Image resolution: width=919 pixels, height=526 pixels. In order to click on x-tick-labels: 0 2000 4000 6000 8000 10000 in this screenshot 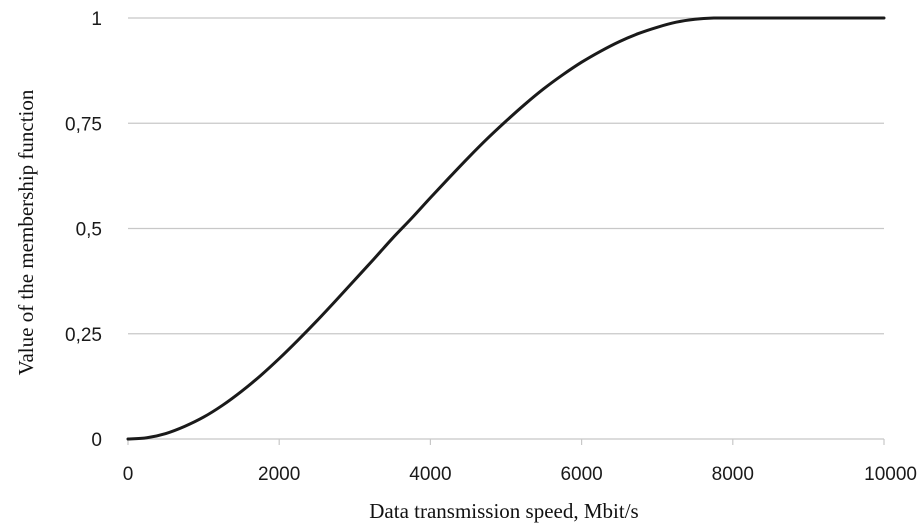, I will do `click(520, 474)`.